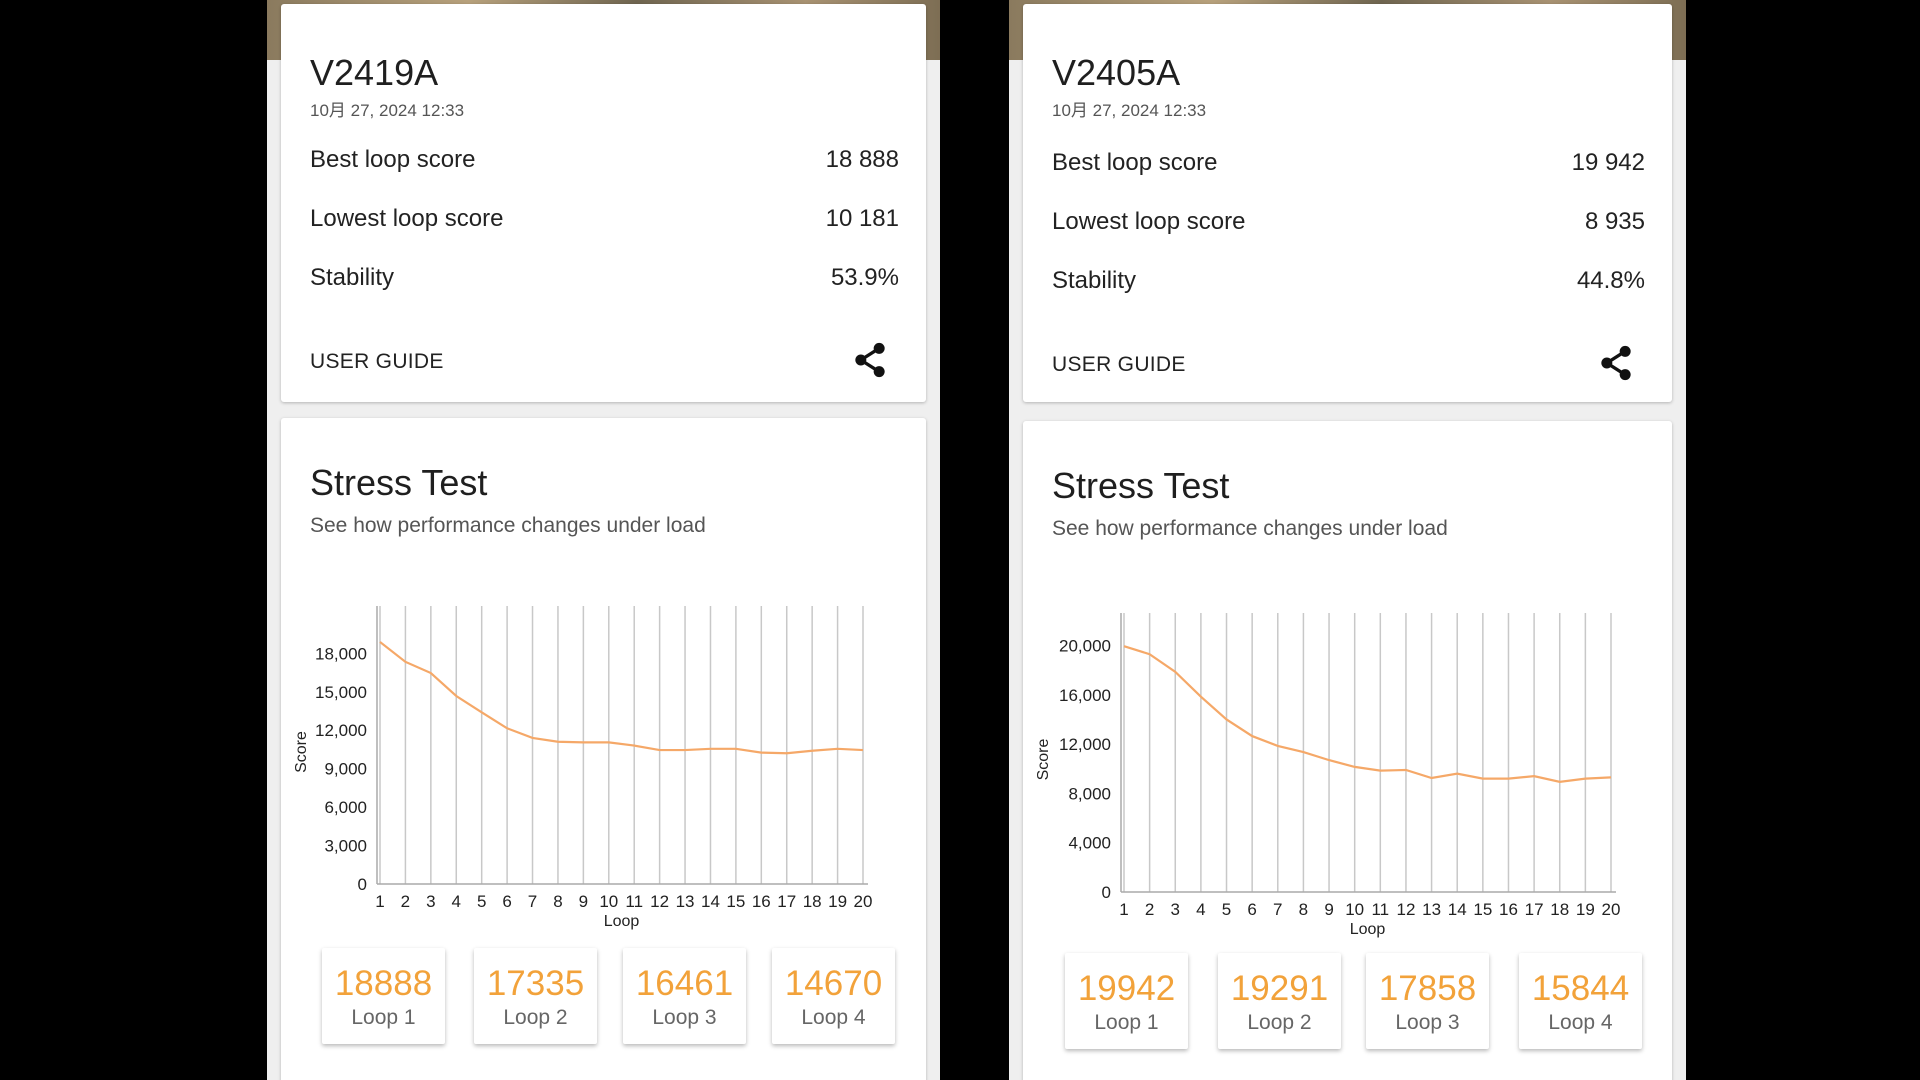  What do you see at coordinates (345, 846) in the screenshot?
I see `y-tick-label: 3,000` at bounding box center [345, 846].